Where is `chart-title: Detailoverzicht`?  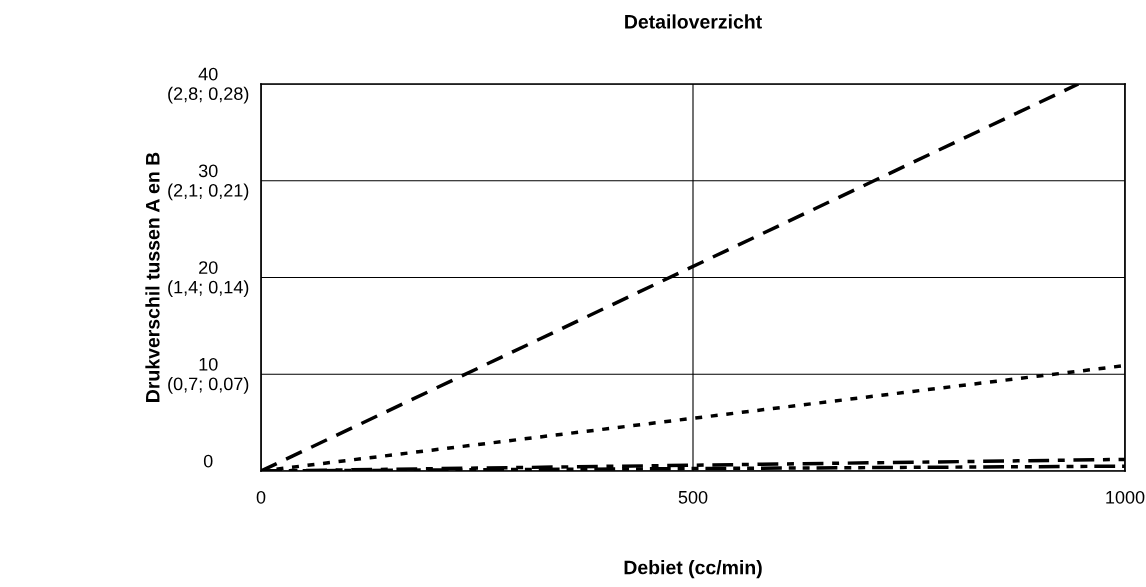
chart-title: Detailoverzicht is located at coordinates (693, 21).